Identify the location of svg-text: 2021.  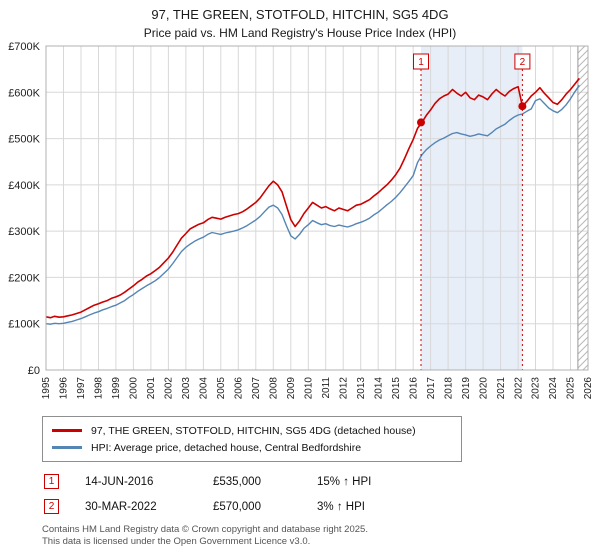
(501, 388).